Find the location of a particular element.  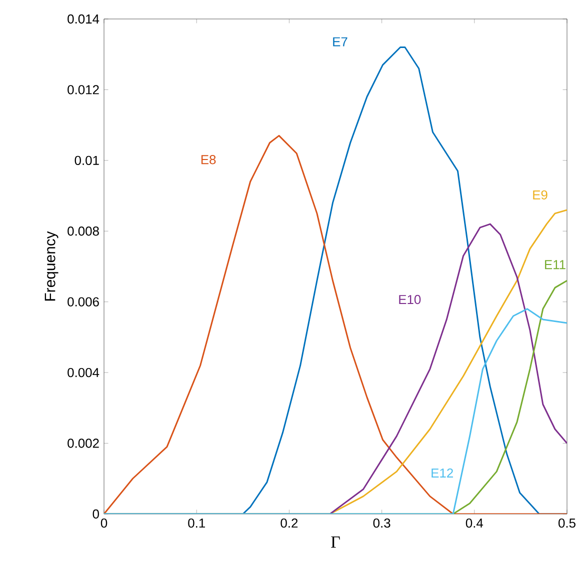

series-label: E12 is located at coordinates (442, 473).